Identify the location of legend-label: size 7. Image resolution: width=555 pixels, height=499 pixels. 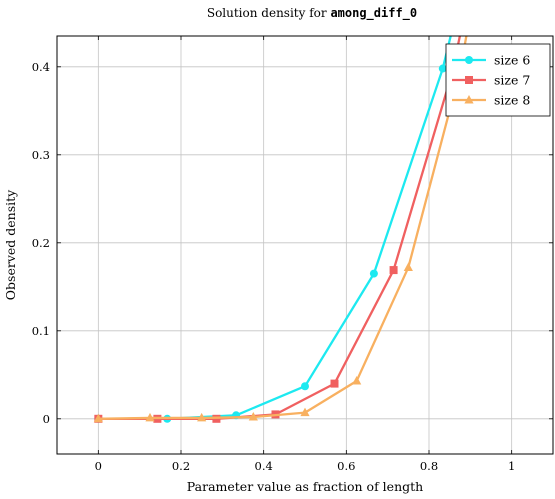
(512, 80).